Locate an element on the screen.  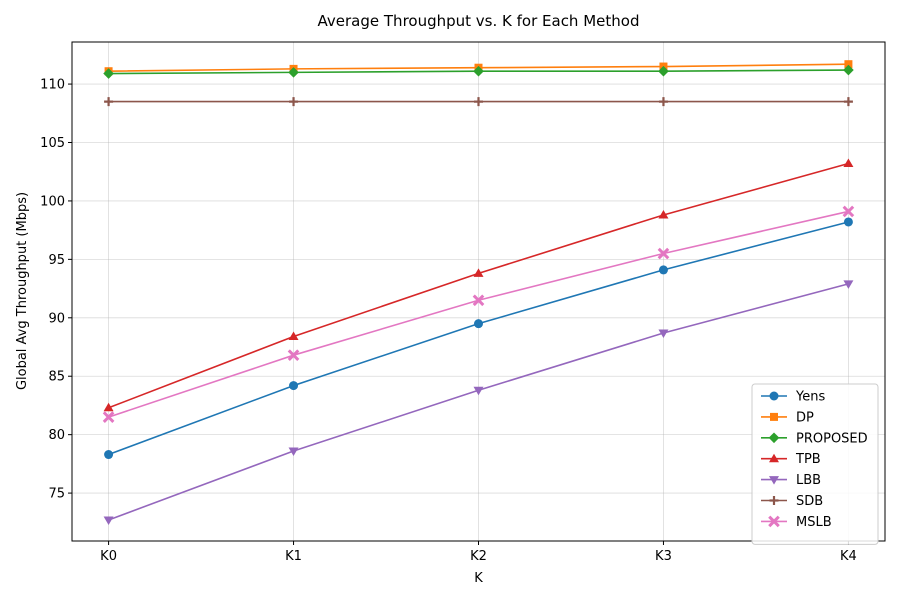
legend-item-tpb: TPB is located at coordinates (791, 459).